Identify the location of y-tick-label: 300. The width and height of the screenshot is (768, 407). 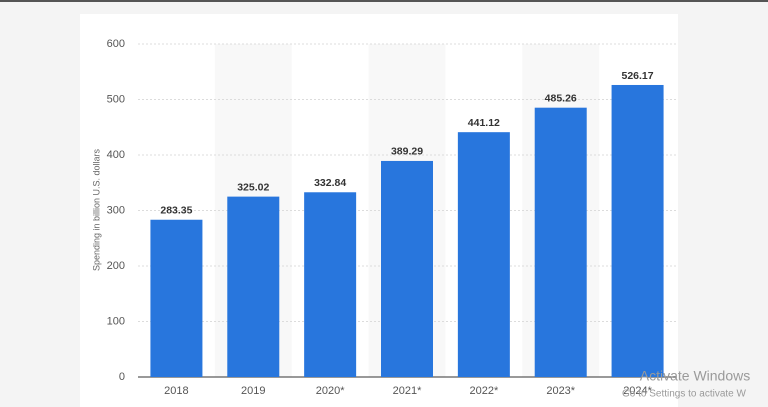
(116, 210).